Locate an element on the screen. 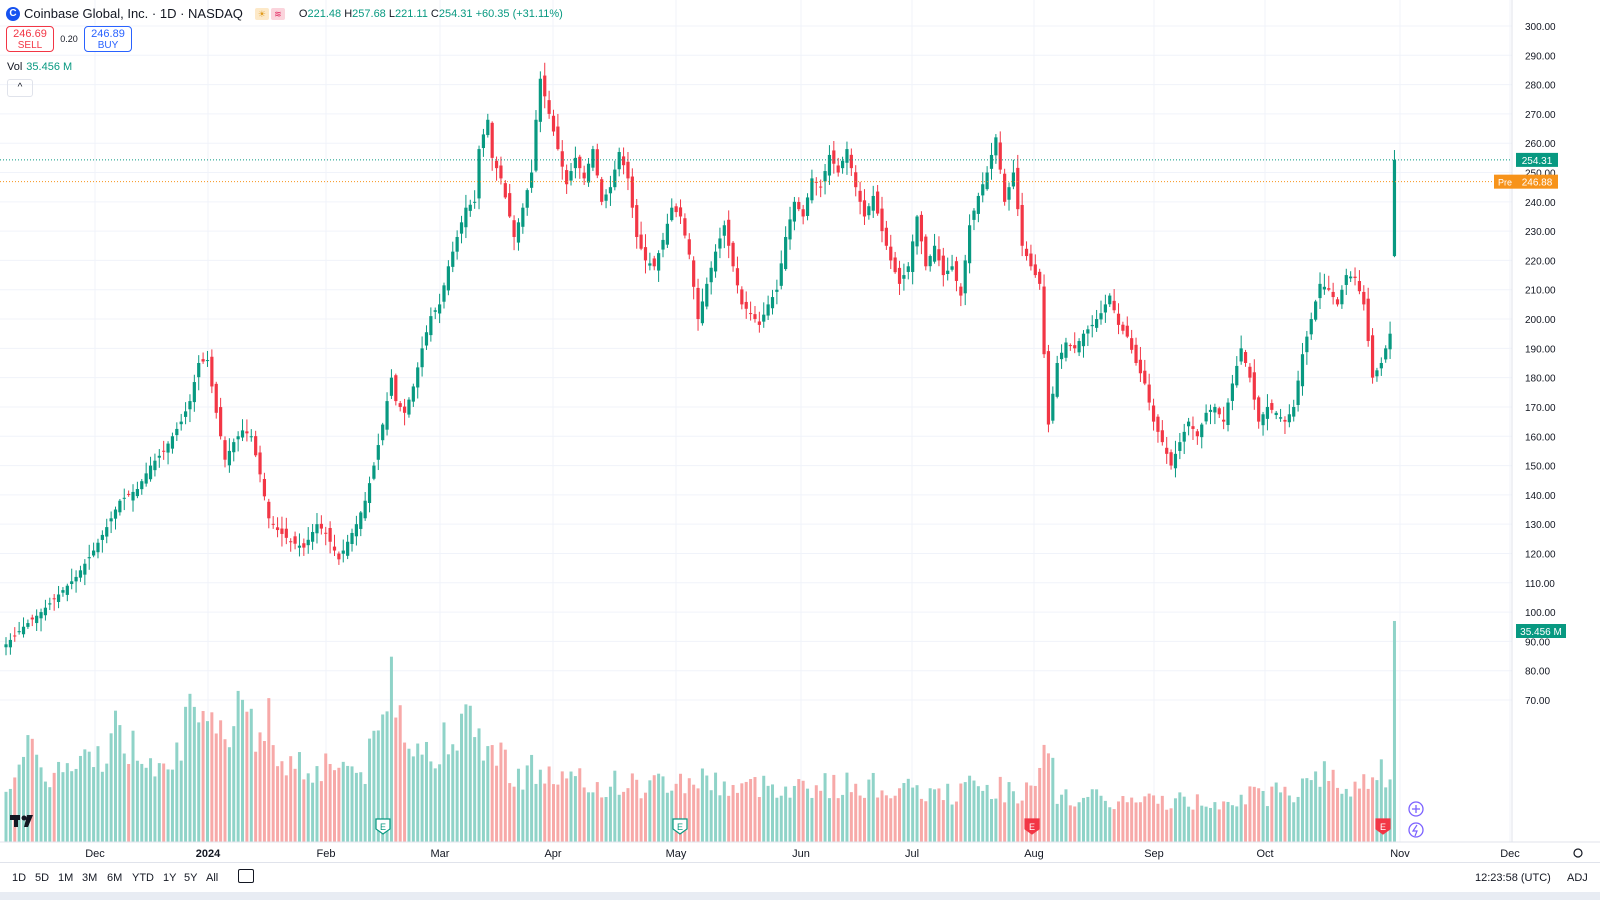  data-feed-icon: ≋ is located at coordinates (277, 13).